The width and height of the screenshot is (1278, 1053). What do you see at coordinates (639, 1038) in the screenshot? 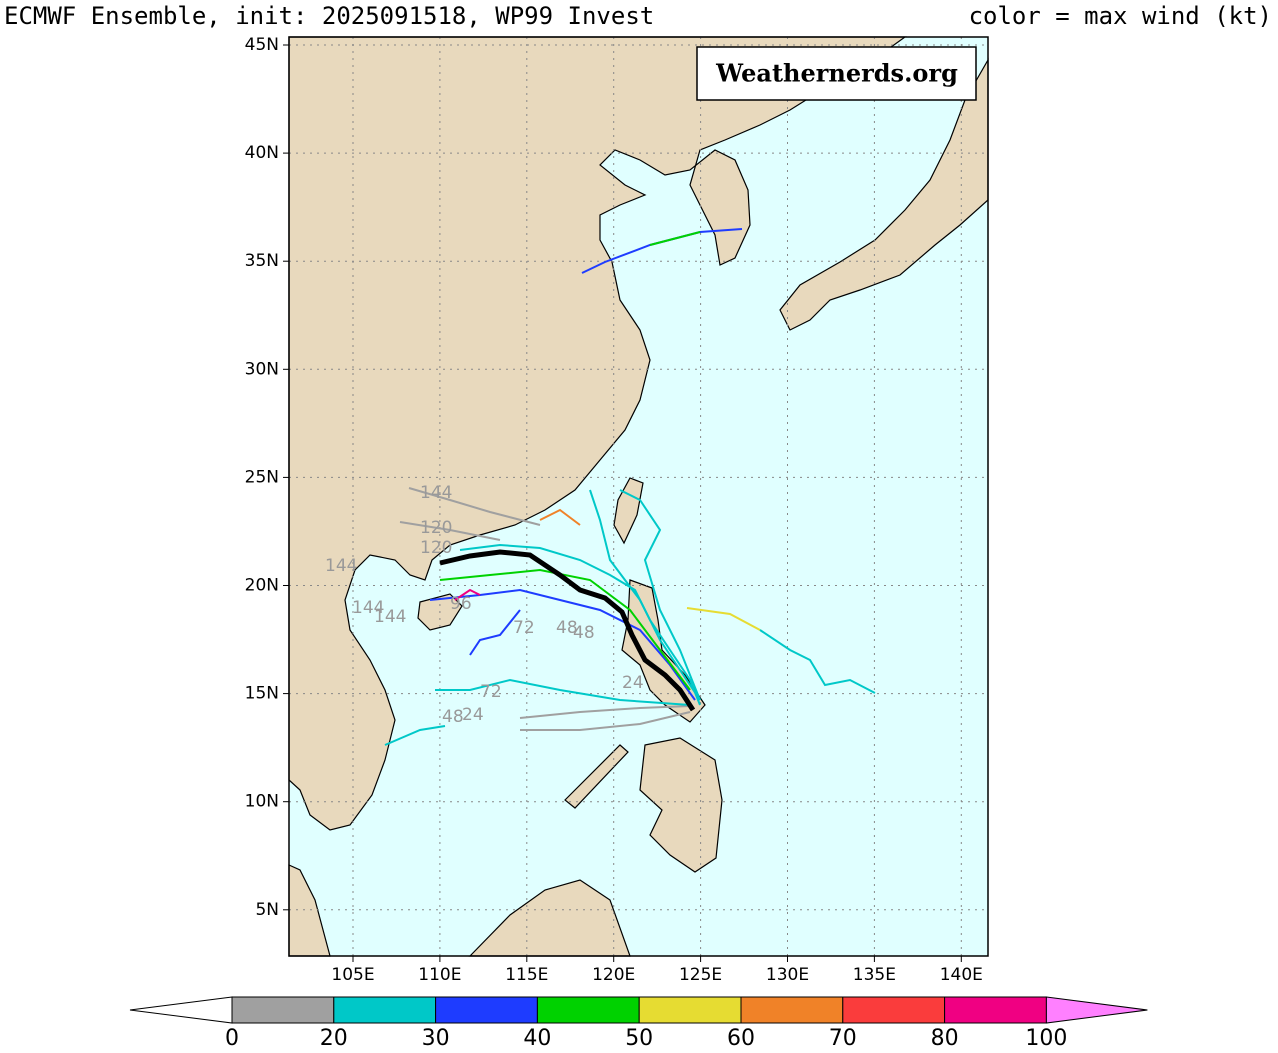
I see `colorbar-tick-label: 50` at bounding box center [639, 1038].